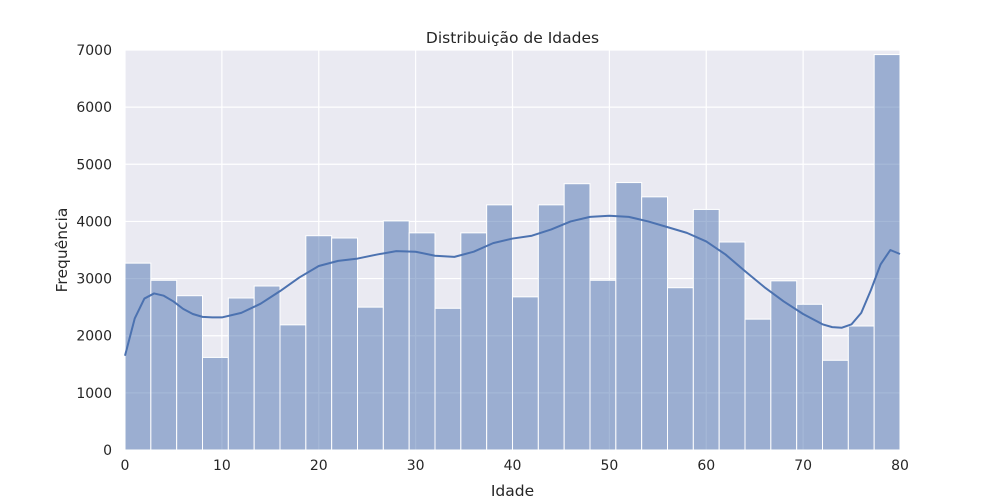  Describe the element at coordinates (319, 466) in the screenshot. I see `x-tick-label: 20` at that location.